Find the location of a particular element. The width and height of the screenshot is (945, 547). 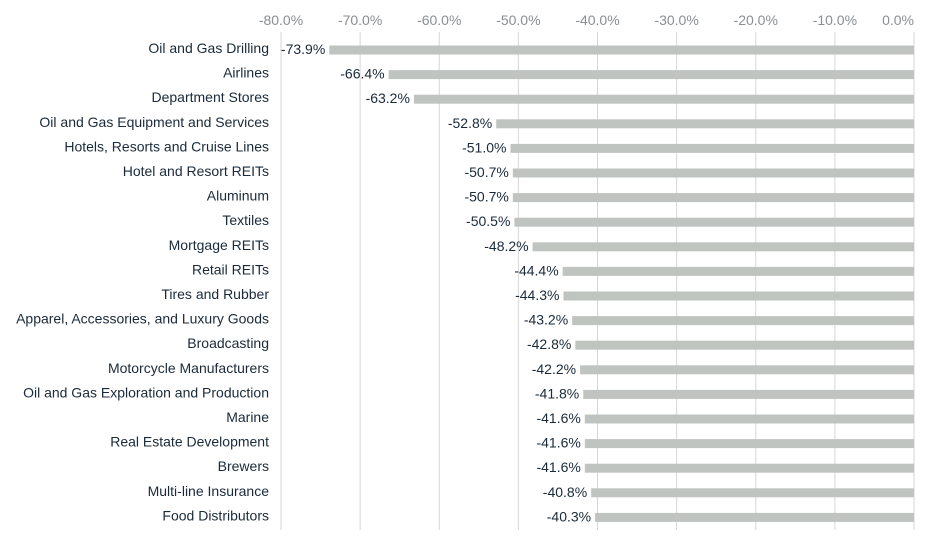

data-label: -50.5% is located at coordinates (488, 221).